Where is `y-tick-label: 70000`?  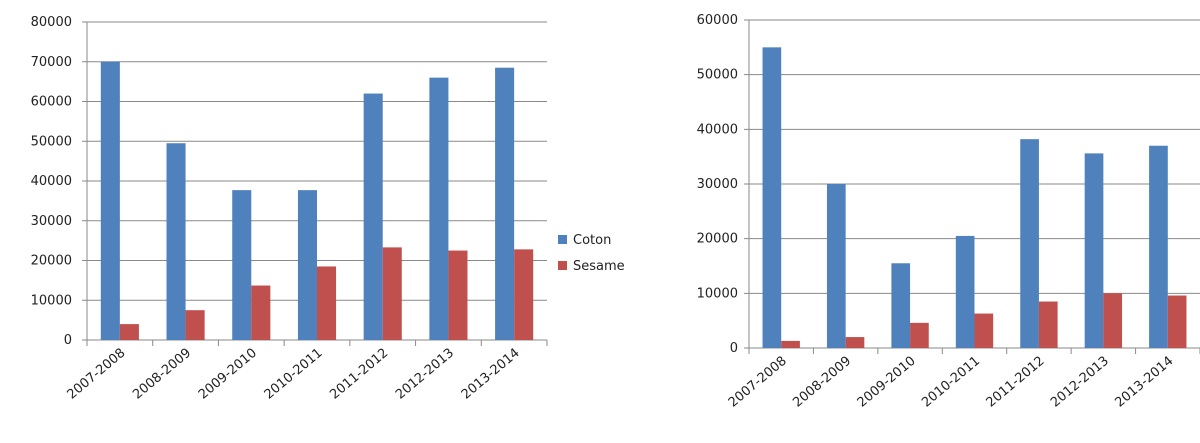
y-tick-label: 70000 is located at coordinates (51, 62).